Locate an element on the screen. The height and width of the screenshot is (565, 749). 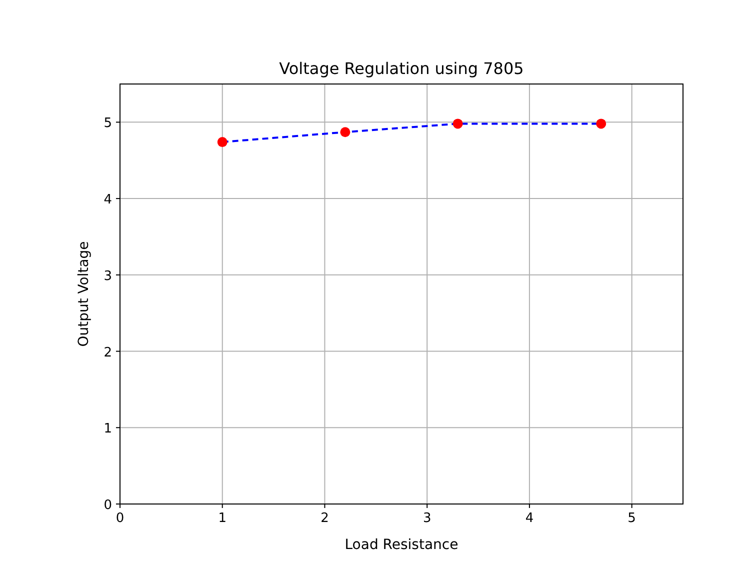
y-axis-title: Output Voltage is located at coordinates (84, 294).